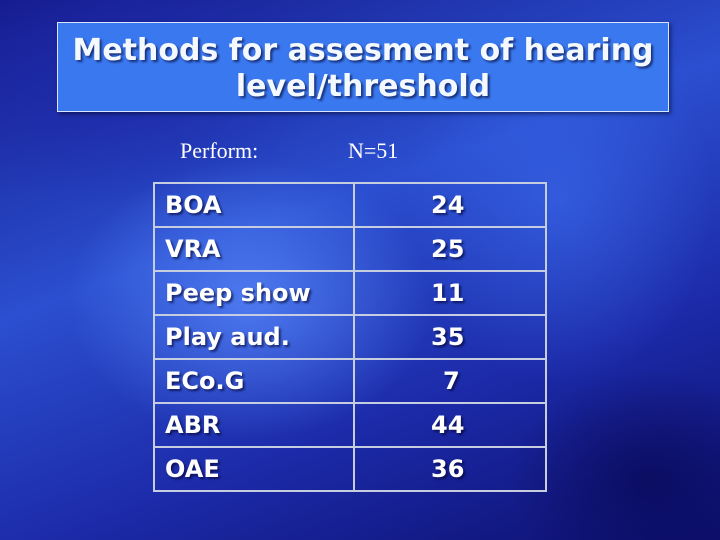  Describe the element at coordinates (450, 249) in the screenshot. I see `count-cell: 25` at that location.